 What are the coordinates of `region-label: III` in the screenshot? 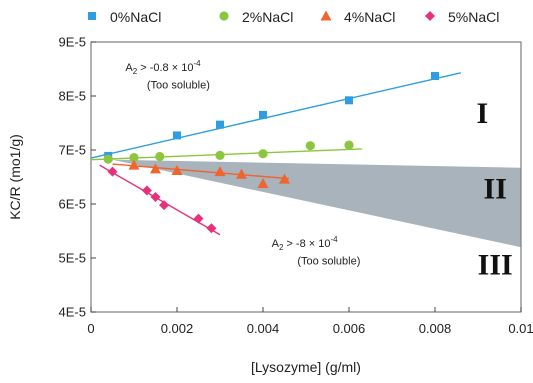 It's located at (495, 265).